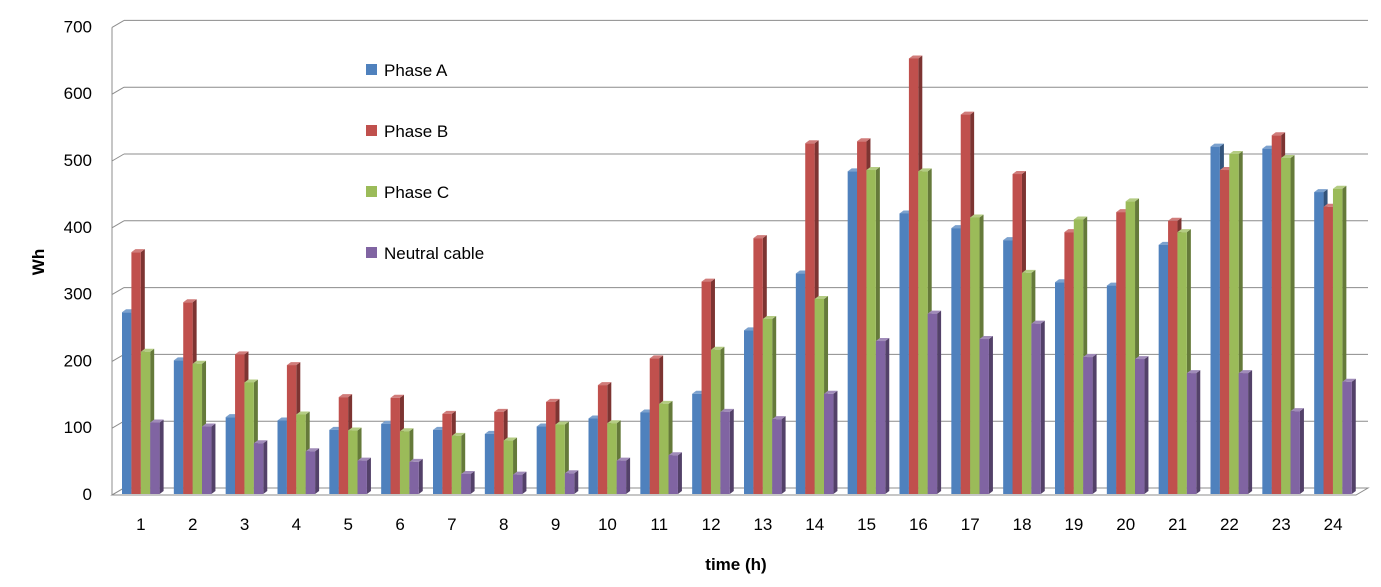 The height and width of the screenshot is (587, 1381). I want to click on x-tick-labels: 1 2 3 4 5 6 7 8 9 10 11 12 13 14 15 16 17 18 19 20 21 22 23 24, so click(739, 524).